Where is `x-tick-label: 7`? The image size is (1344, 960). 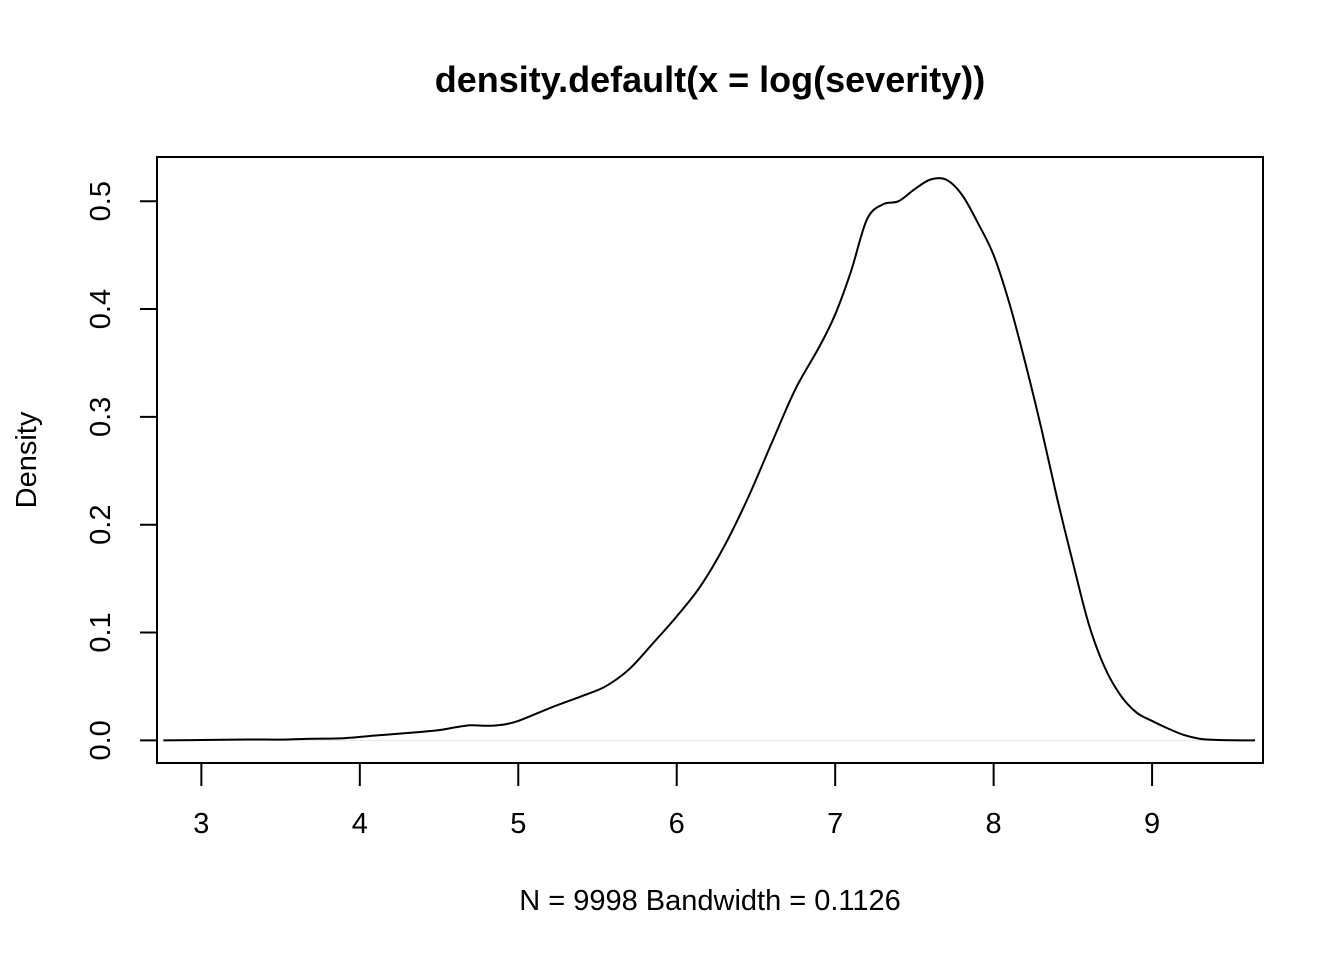
x-tick-label: 7 is located at coordinates (835, 824).